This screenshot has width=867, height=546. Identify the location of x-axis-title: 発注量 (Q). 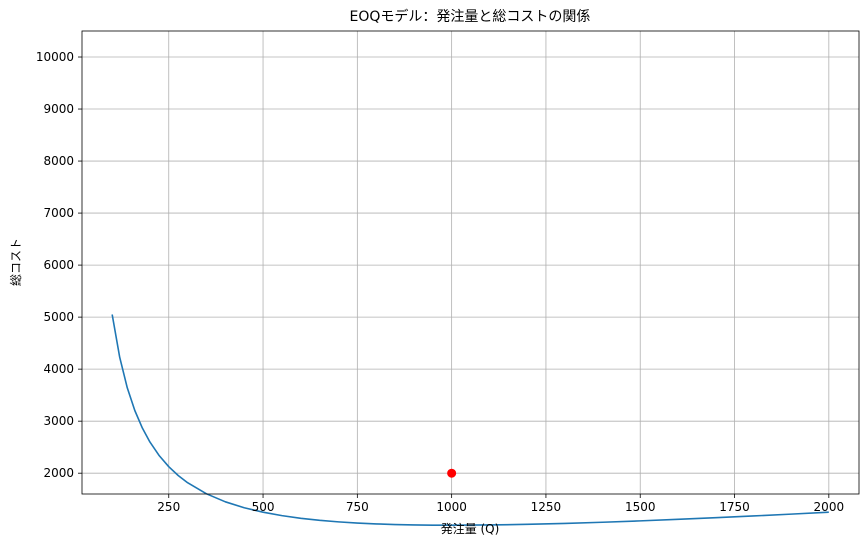
(470, 528).